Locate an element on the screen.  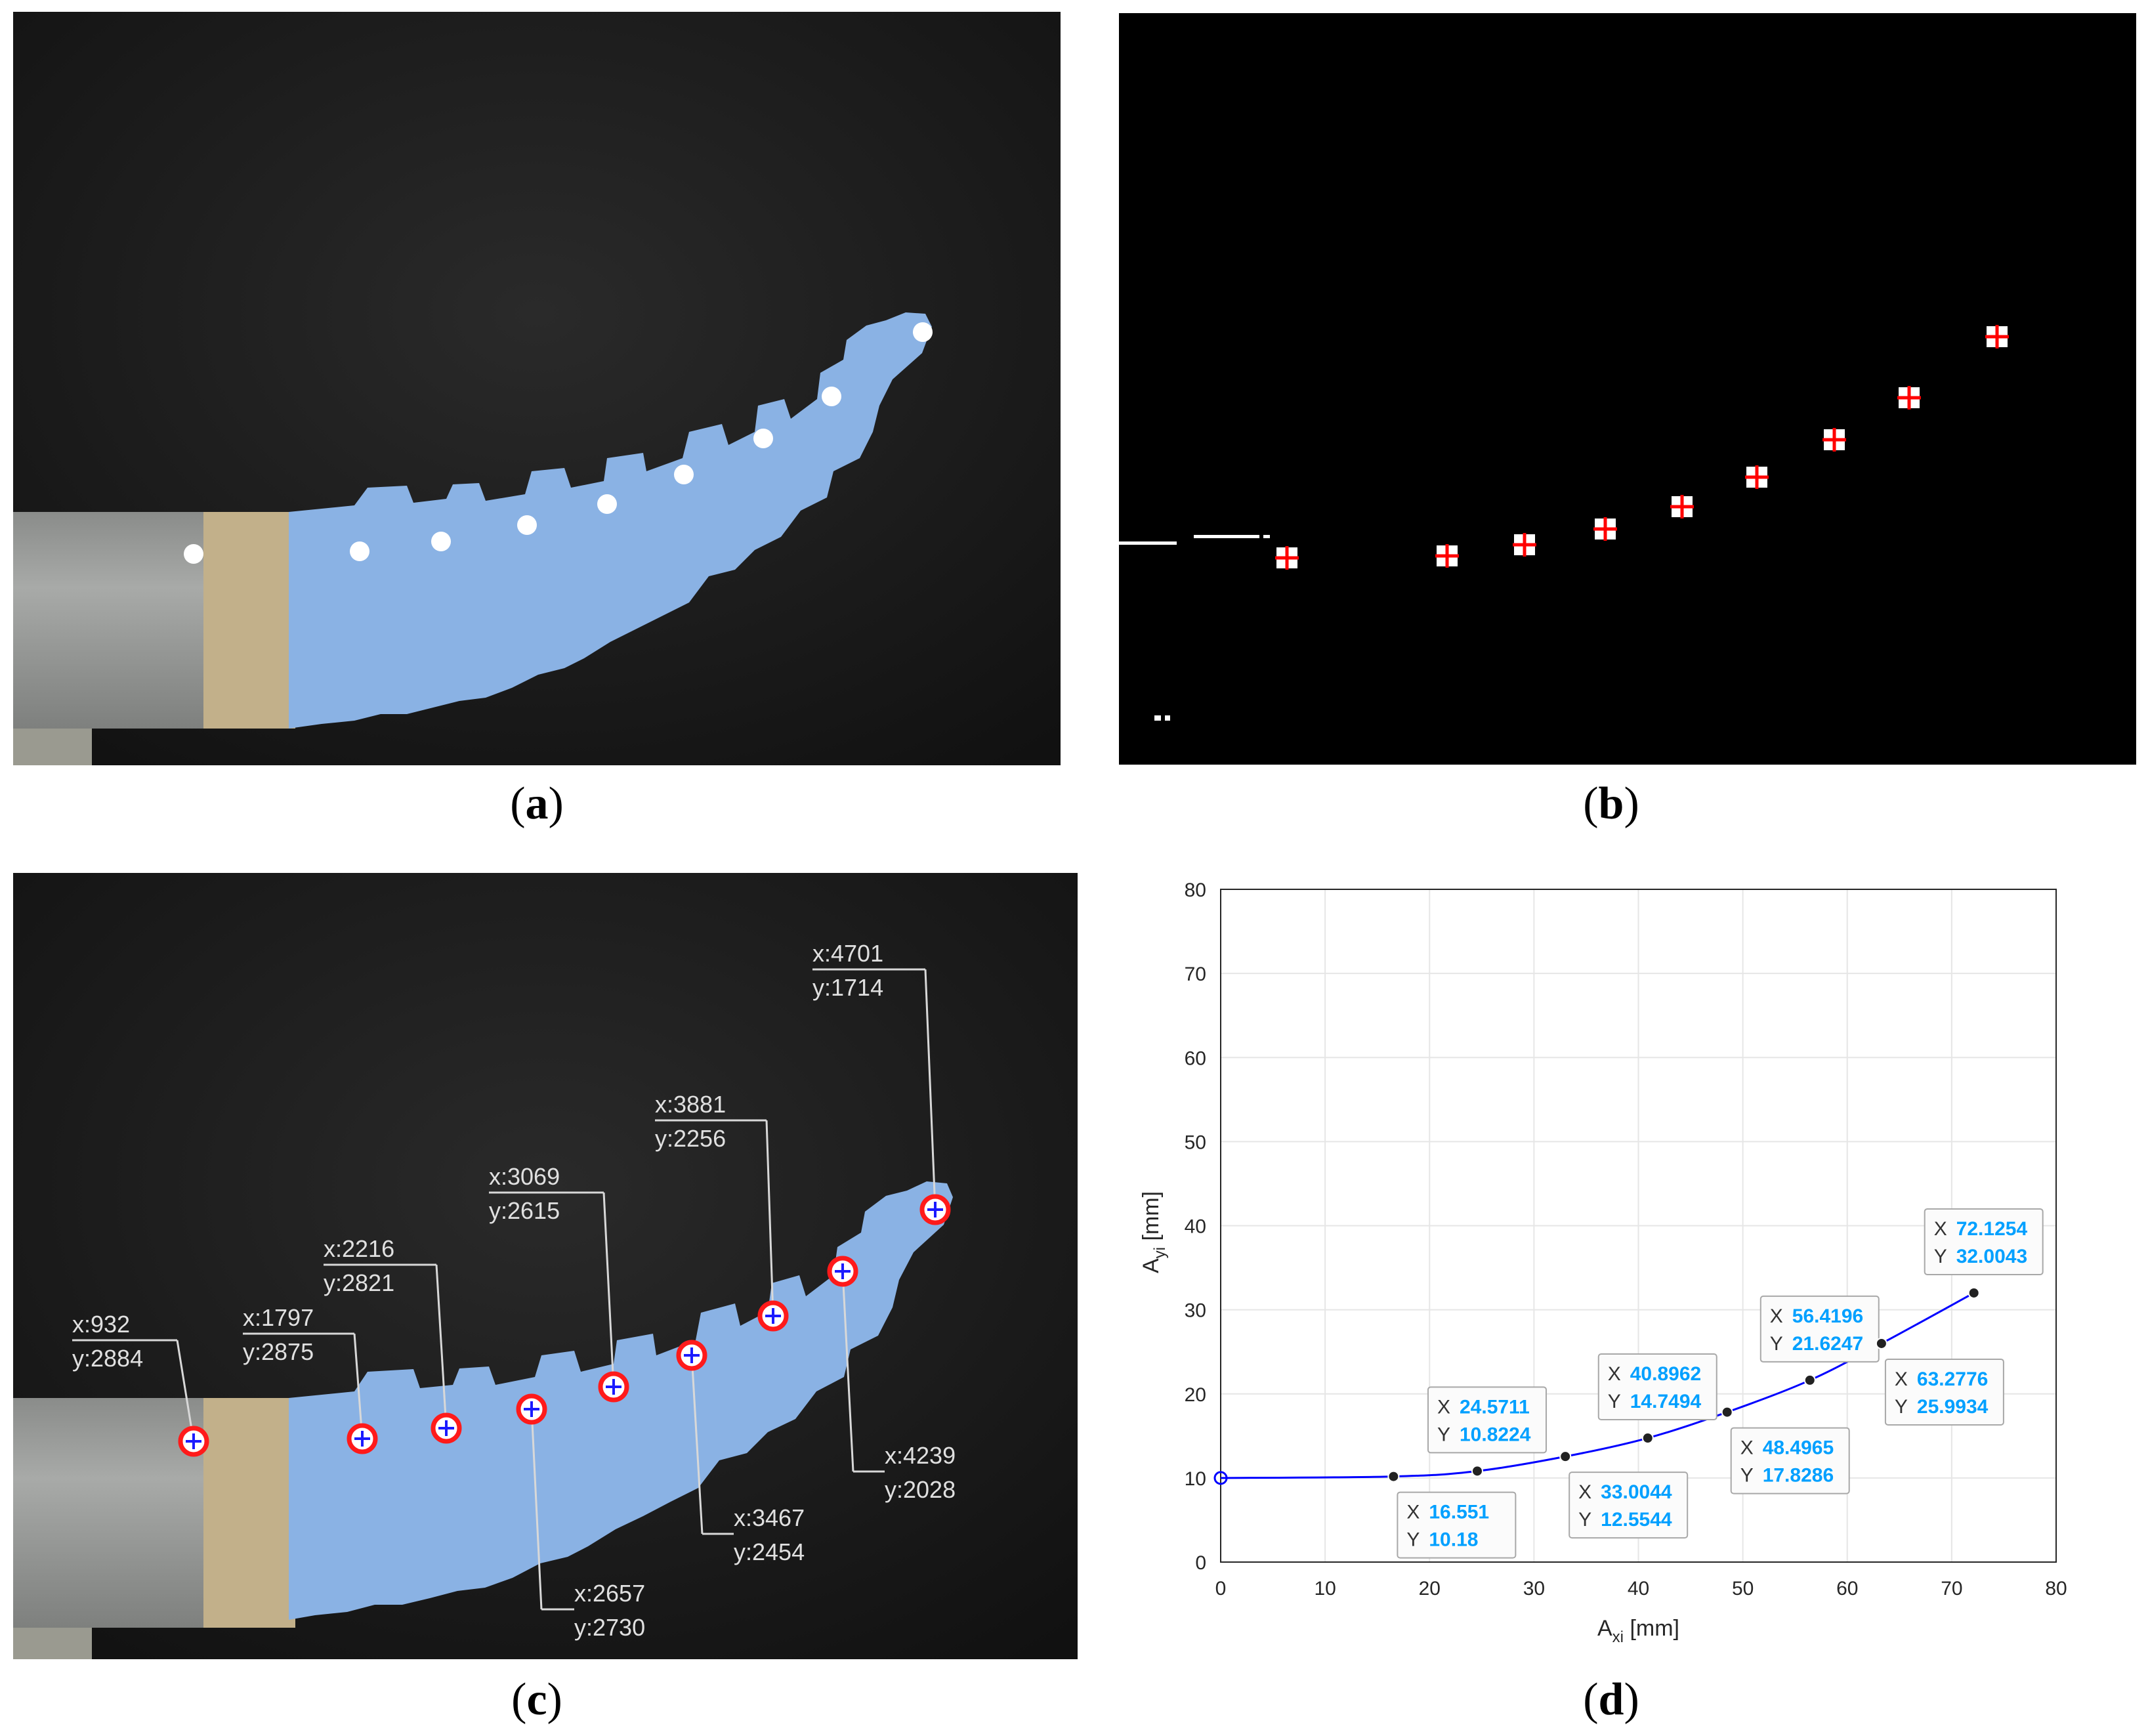
annotation-x-label: x:932 is located at coordinates (101, 1324).